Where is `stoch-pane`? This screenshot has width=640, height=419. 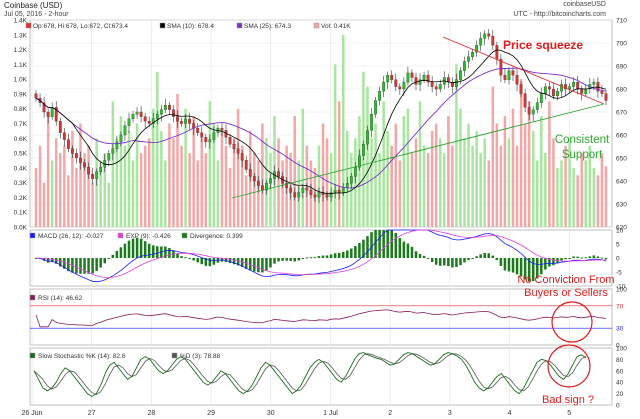 stoch-pane is located at coordinates (321, 376).